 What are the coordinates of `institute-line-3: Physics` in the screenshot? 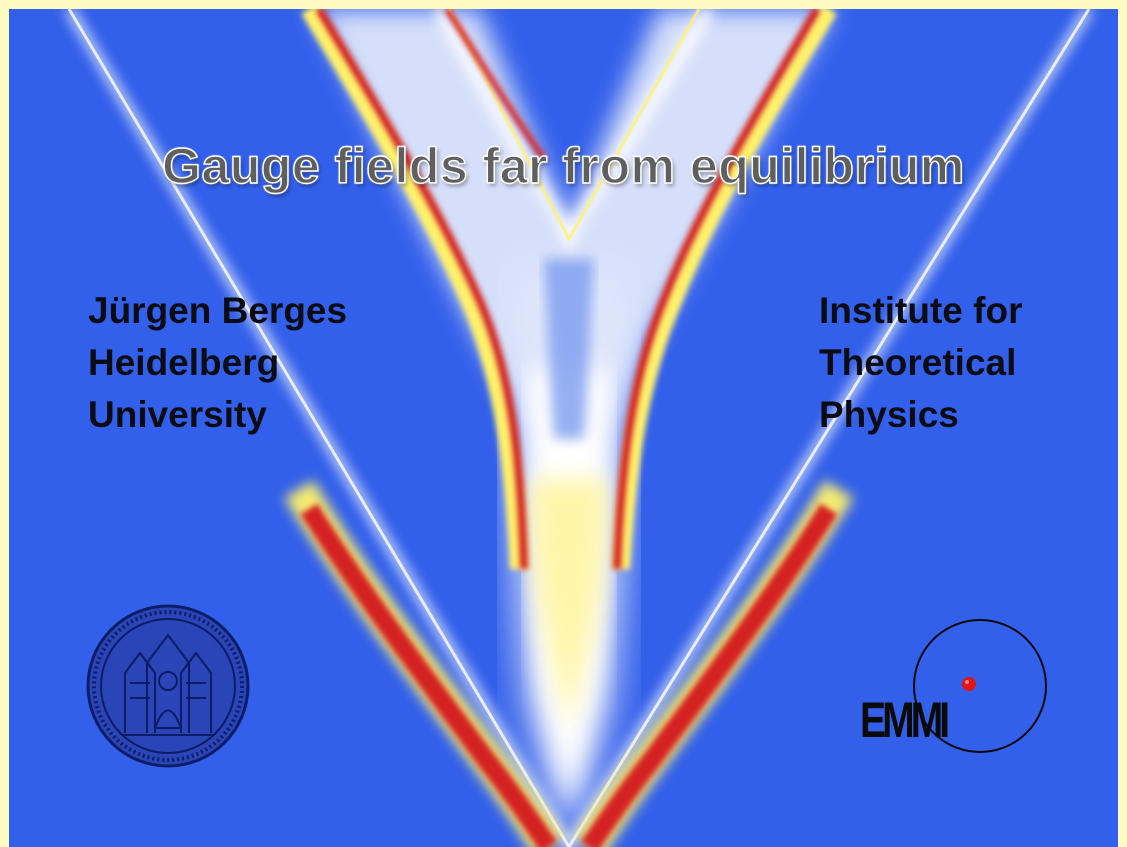 It's located at (889, 414).